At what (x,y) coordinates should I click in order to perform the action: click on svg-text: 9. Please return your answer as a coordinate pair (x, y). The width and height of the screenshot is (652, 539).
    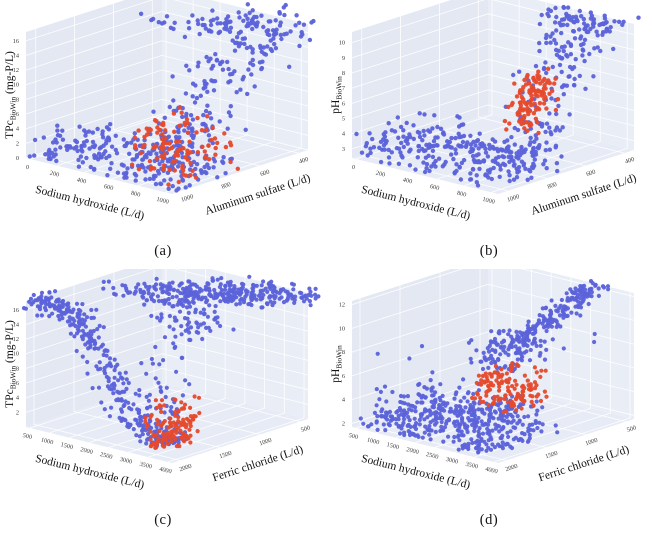
    Looking at the image, I should click on (343, 58).